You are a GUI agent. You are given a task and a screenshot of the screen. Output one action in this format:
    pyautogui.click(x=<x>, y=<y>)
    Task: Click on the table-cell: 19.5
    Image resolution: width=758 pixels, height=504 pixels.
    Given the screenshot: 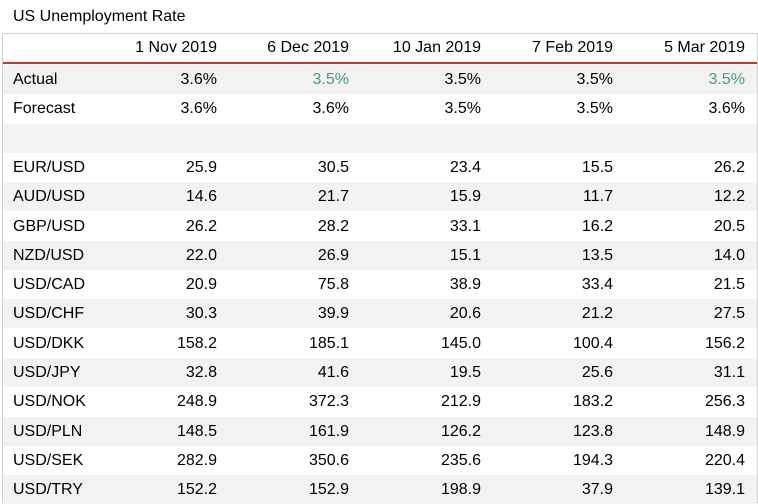 What is the action you would take?
    pyautogui.click(x=465, y=372)
    